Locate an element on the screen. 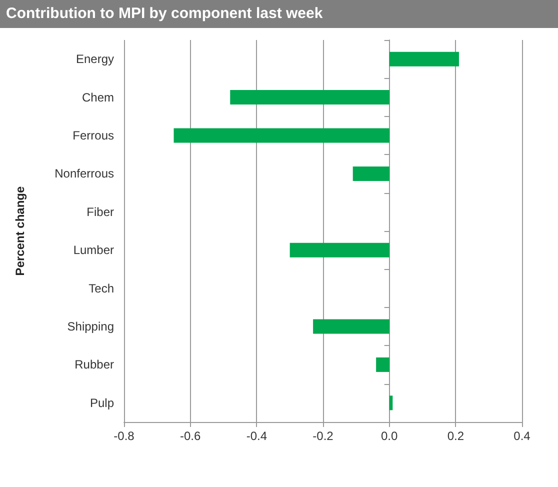 This screenshot has width=558, height=487. x-tick-label: -0.2 is located at coordinates (323, 436).